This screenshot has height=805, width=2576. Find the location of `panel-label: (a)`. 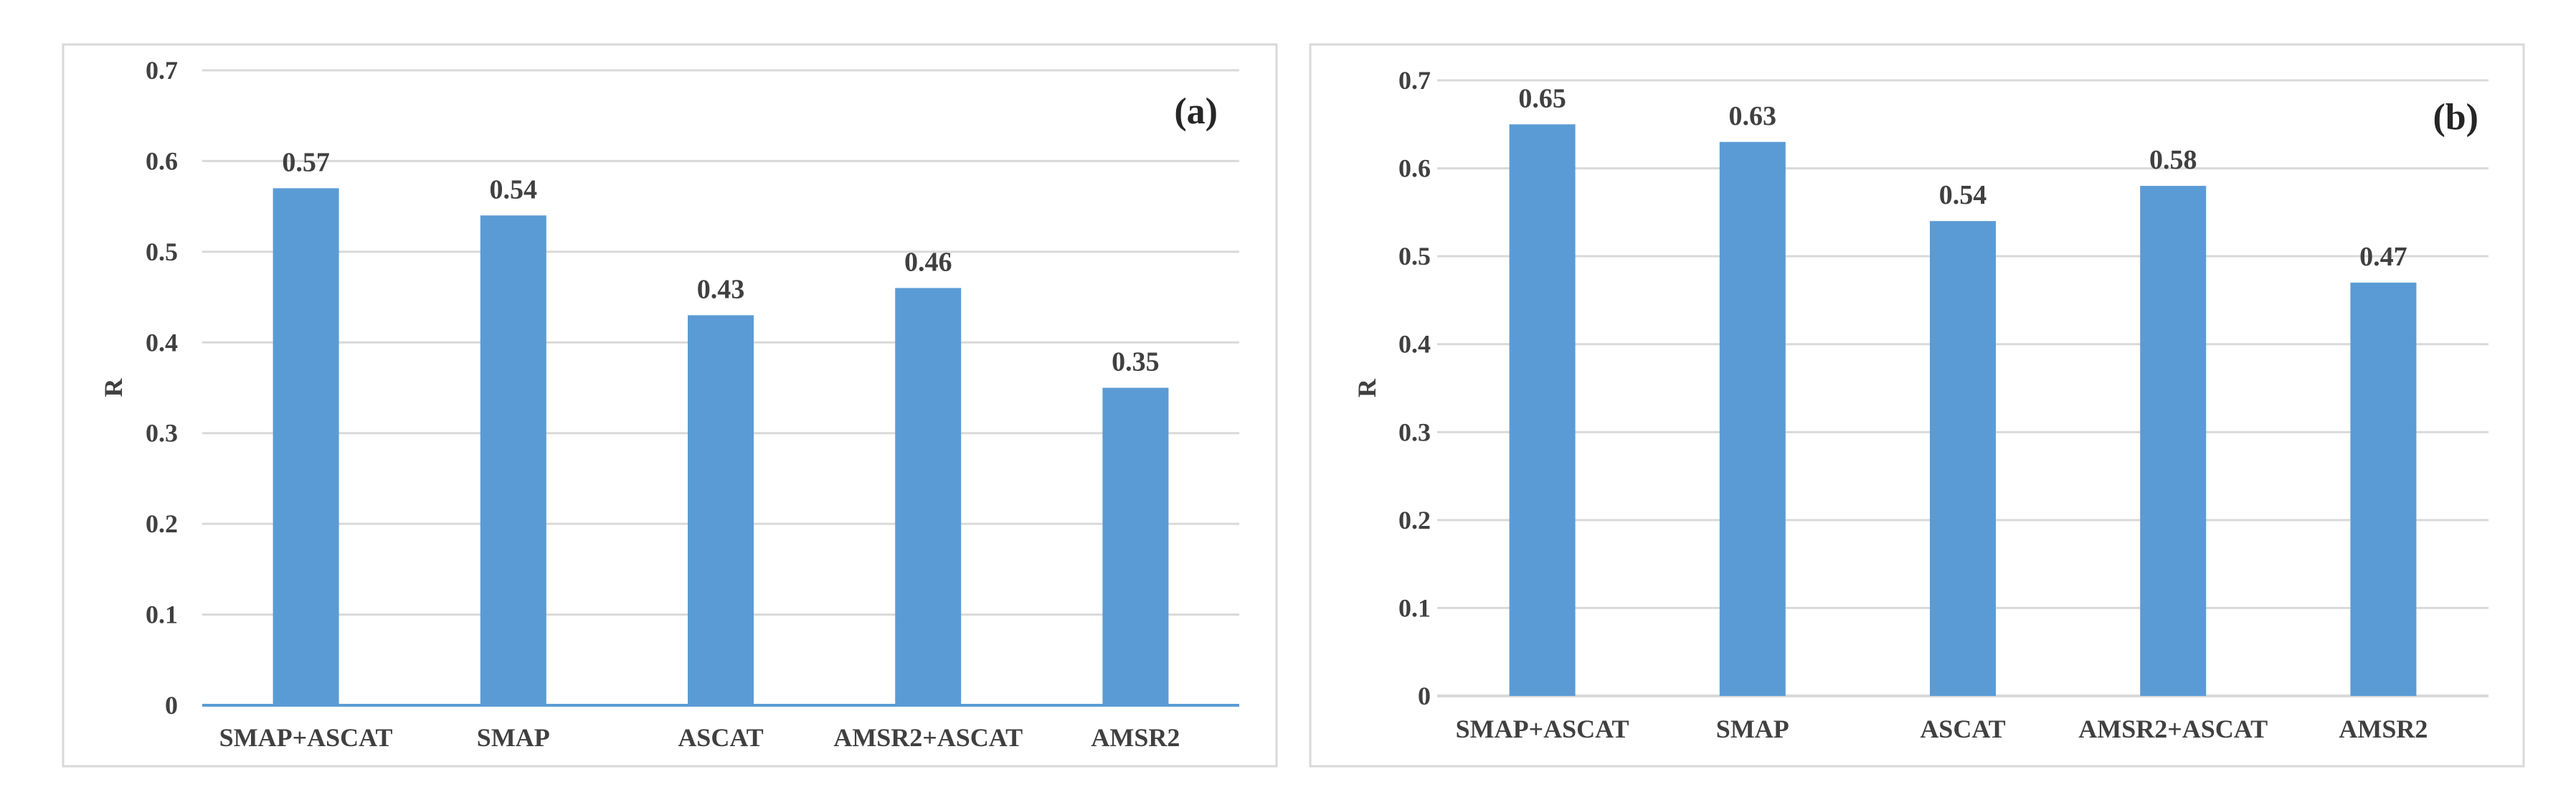

panel-label: (a) is located at coordinates (1196, 112).